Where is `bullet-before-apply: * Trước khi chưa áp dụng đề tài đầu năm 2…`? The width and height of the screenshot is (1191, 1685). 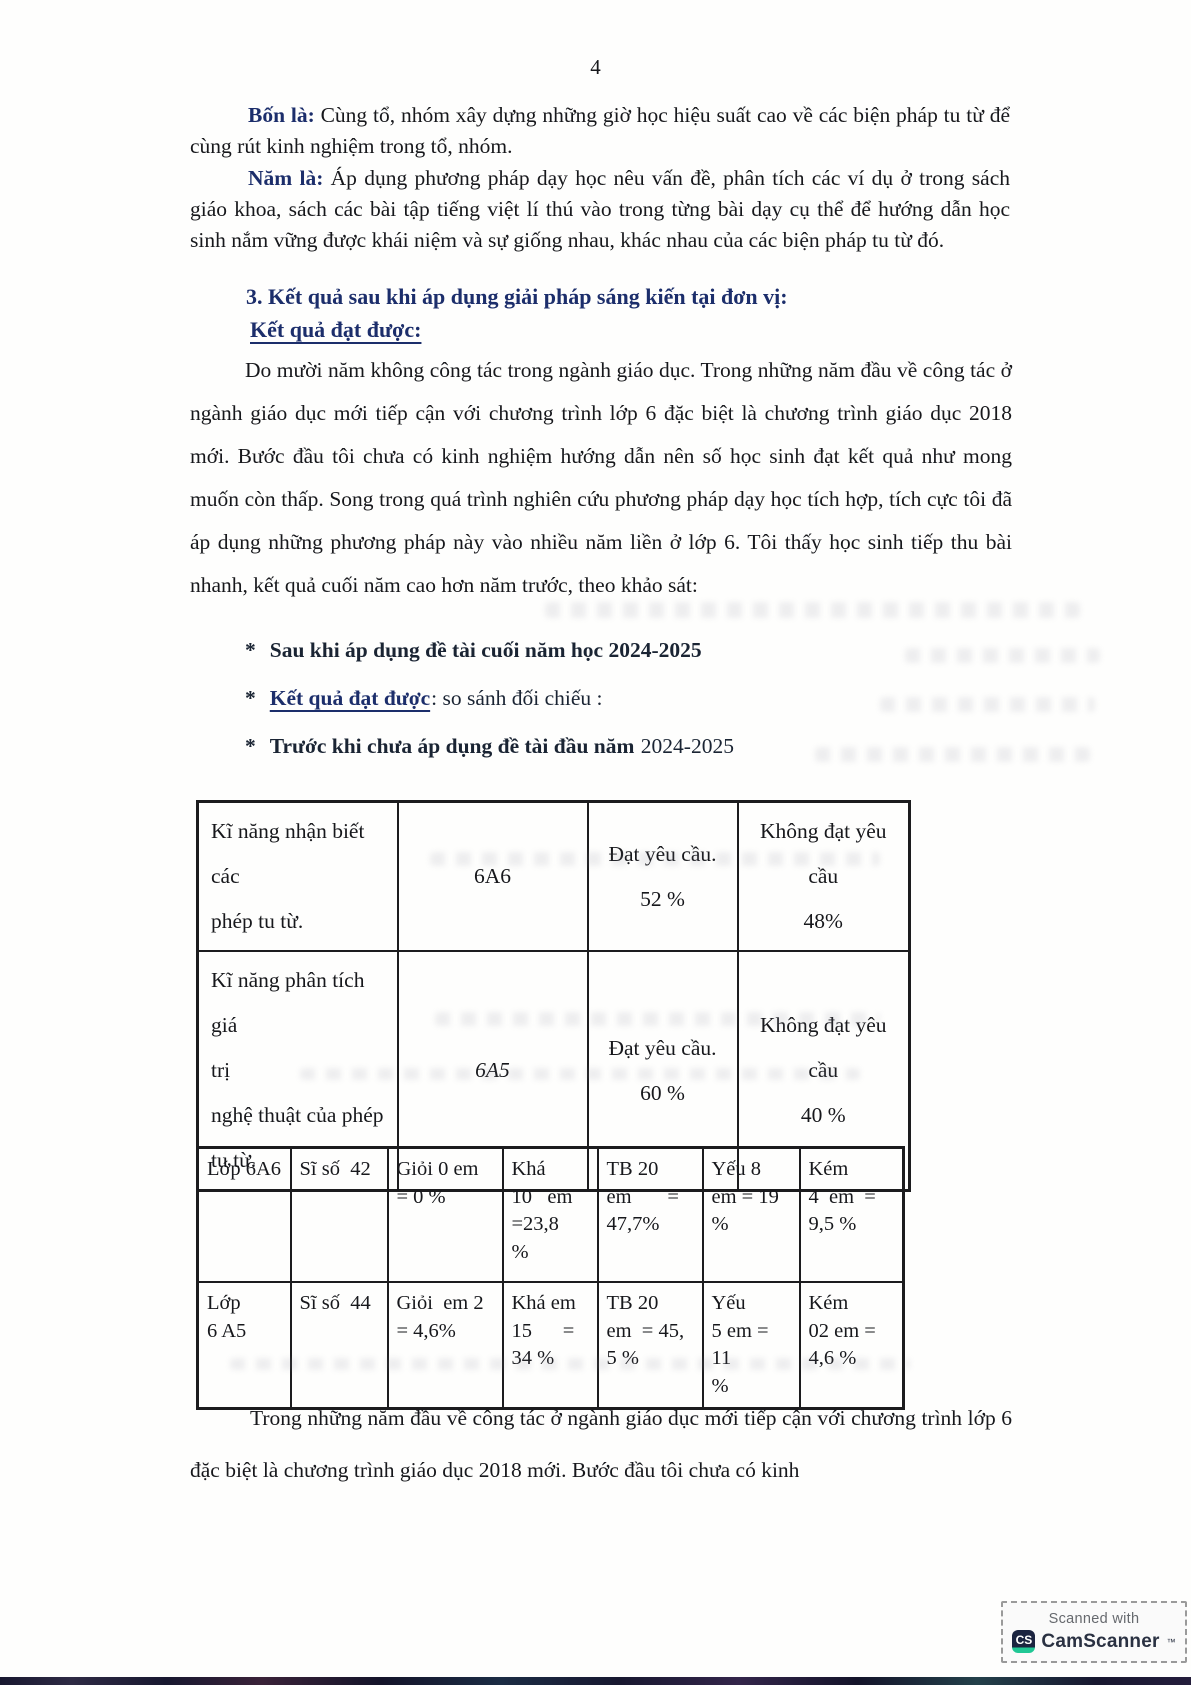
bullet-before-apply: * Trước khi chưa áp dụng đề tài đầu năm 2… is located at coordinates (635, 758).